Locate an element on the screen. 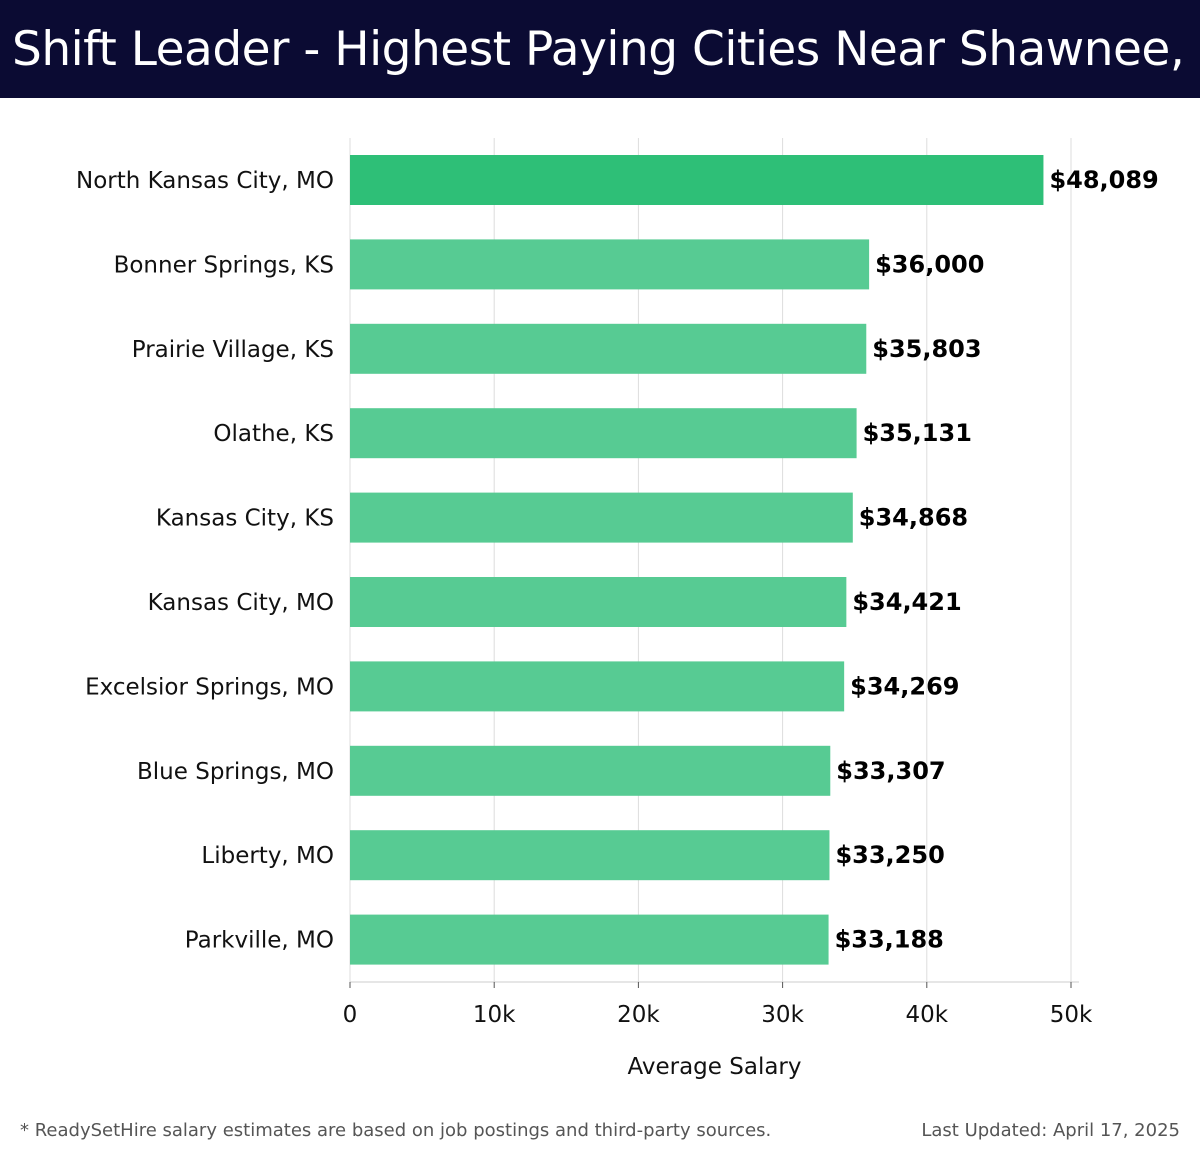 This screenshot has width=1200, height=1158. value-label: $36,000 is located at coordinates (929, 264).